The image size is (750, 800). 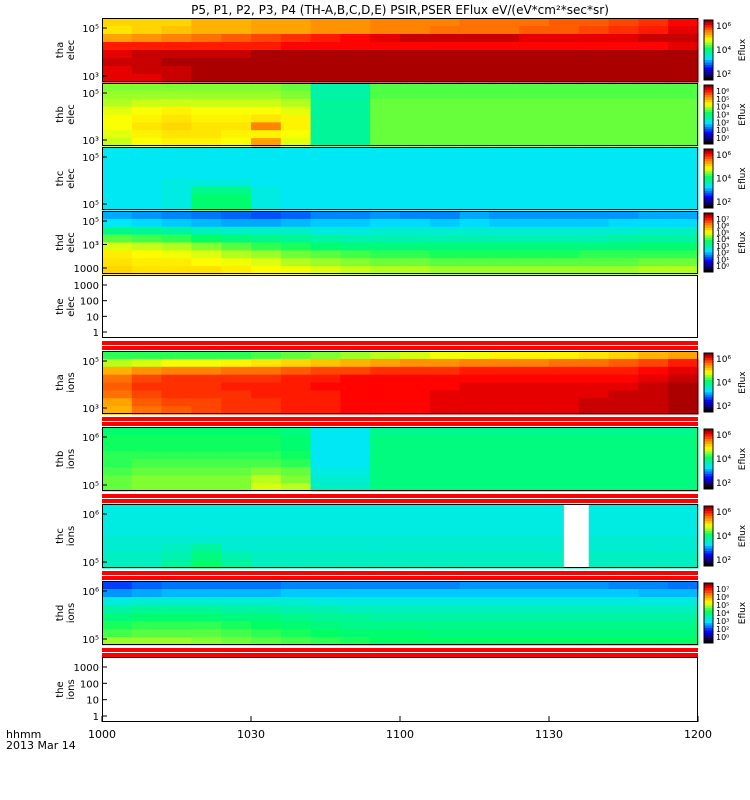 What do you see at coordinates (60, 536) in the screenshot?
I see `probe-label: thc` at bounding box center [60, 536].